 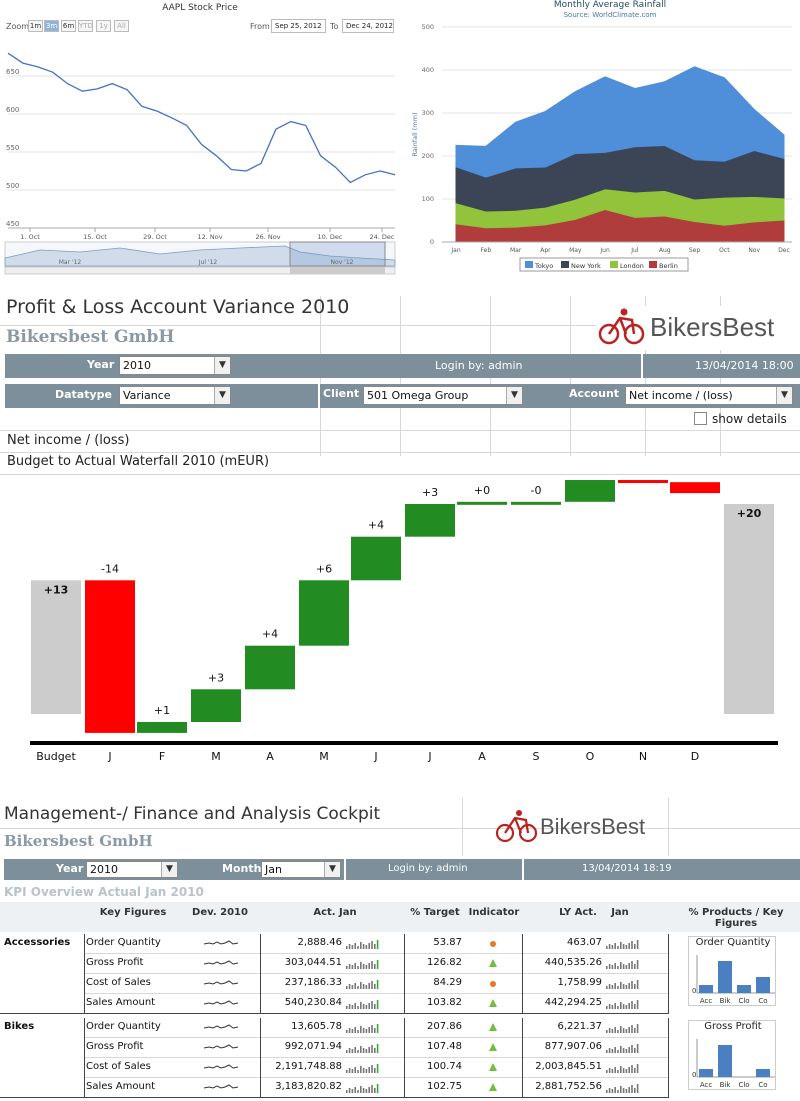 I want to click on mini-chart-bar, so click(x=725, y=1061).